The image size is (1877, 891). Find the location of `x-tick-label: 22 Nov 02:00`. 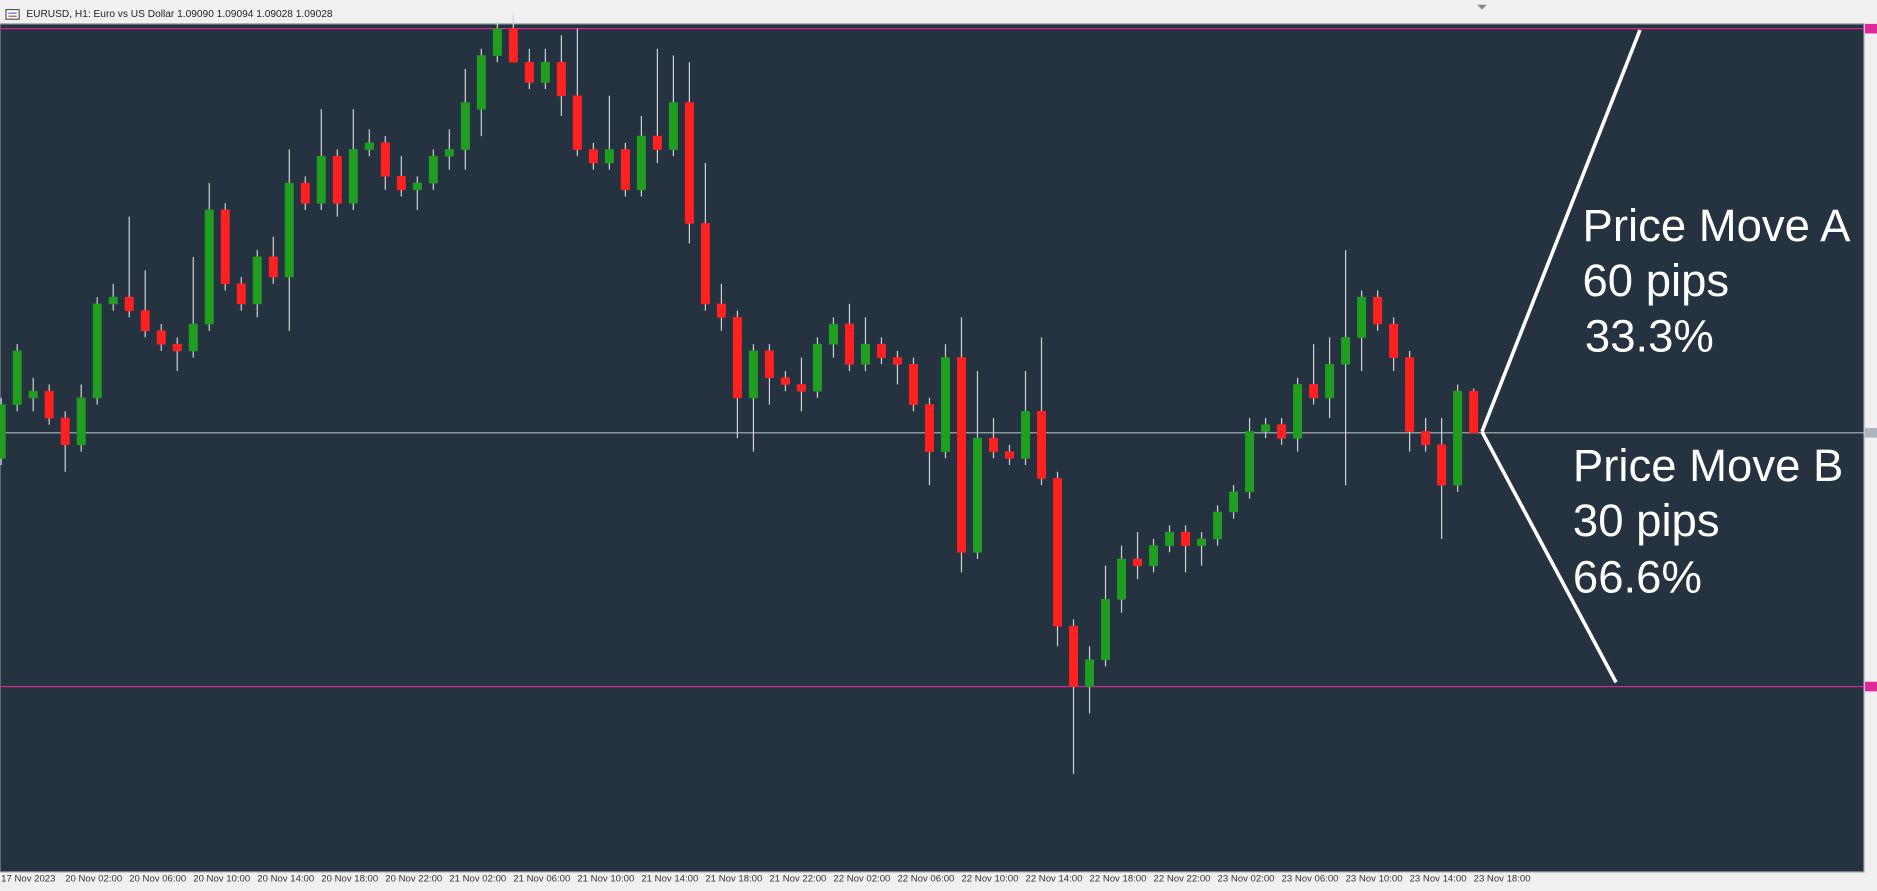

x-tick-label: 22 Nov 02:00 is located at coordinates (861, 879).